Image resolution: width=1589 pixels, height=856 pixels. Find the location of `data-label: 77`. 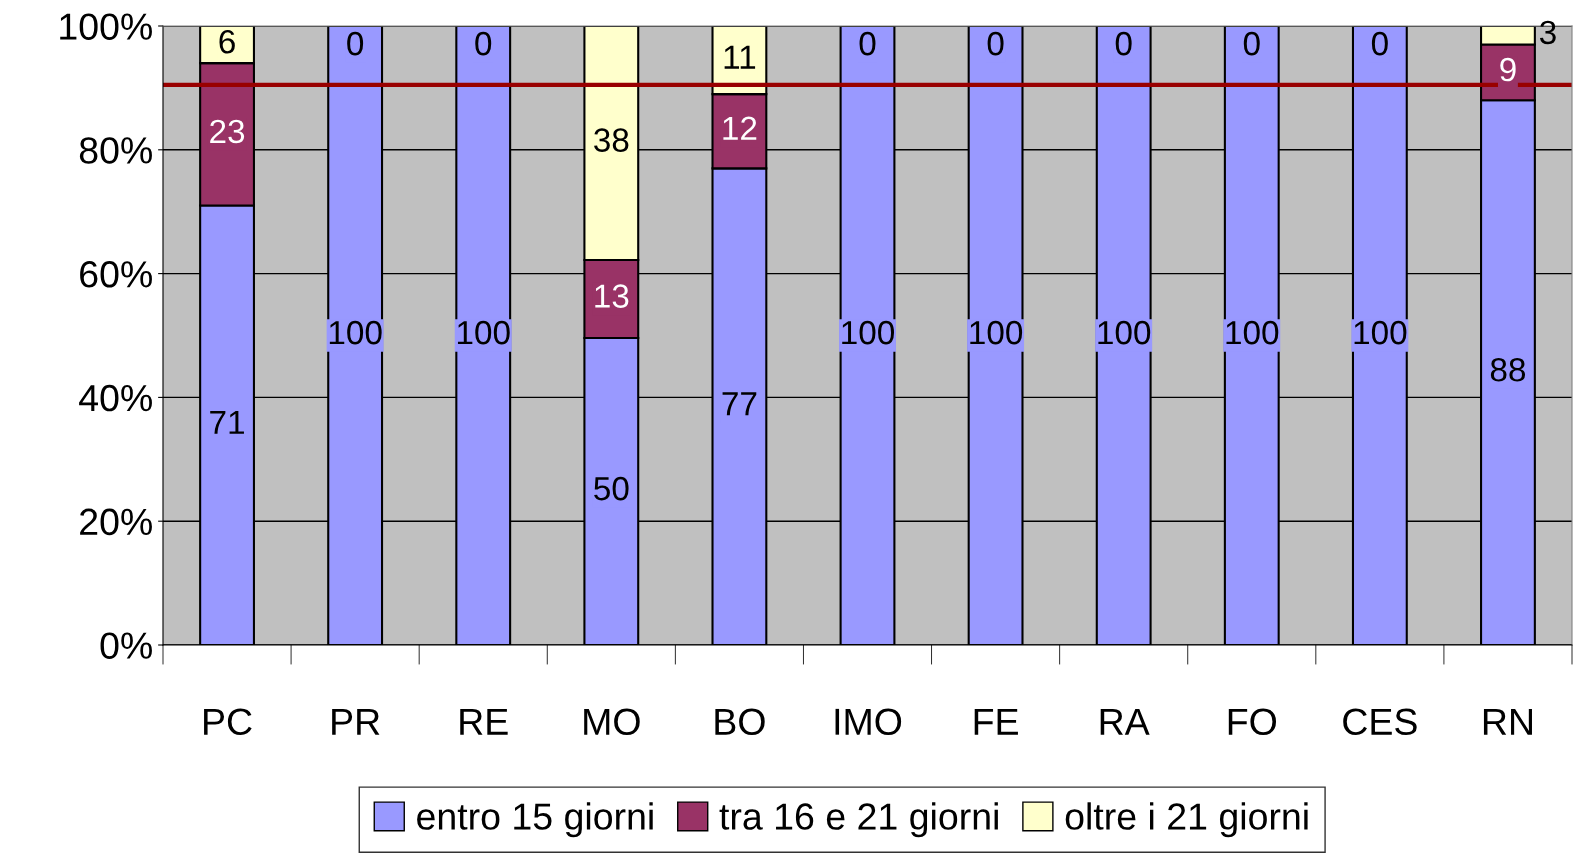

data-label: 77 is located at coordinates (739, 404).